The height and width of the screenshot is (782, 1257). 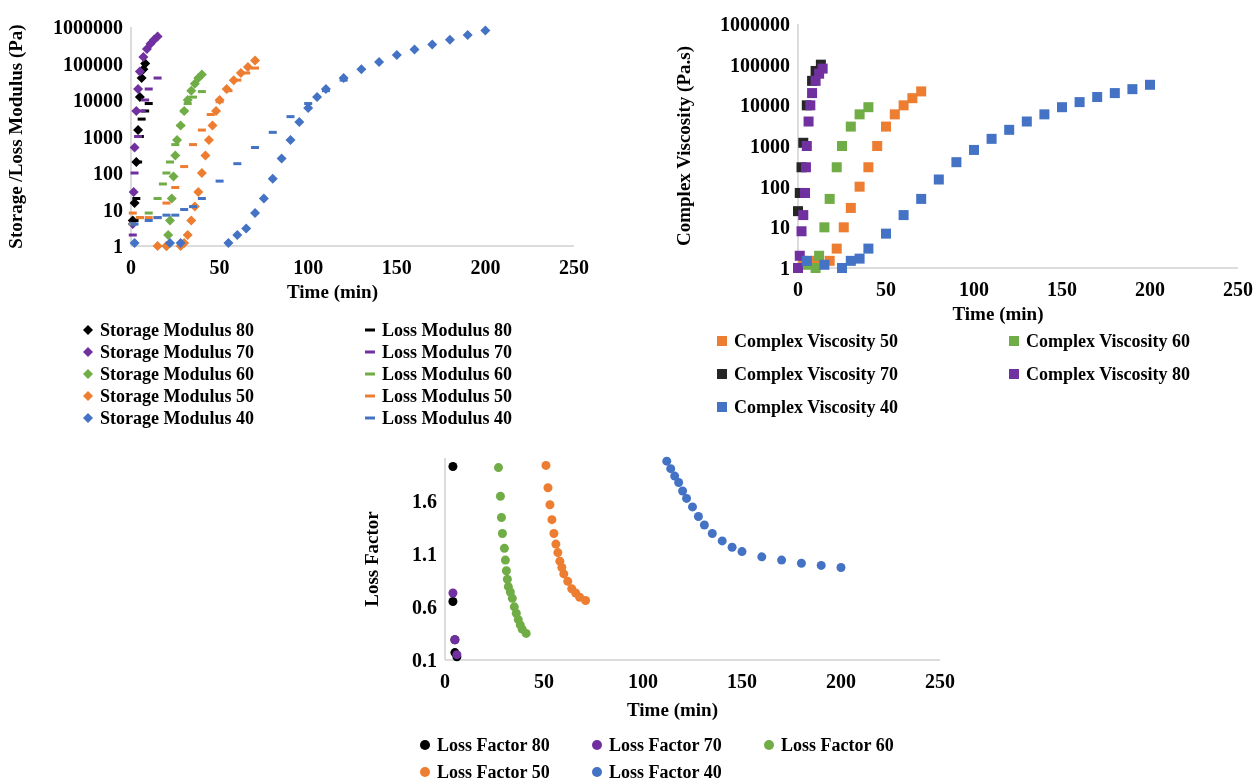 What do you see at coordinates (177, 396) in the screenshot?
I see `legend-label: Storage Modulus 50` at bounding box center [177, 396].